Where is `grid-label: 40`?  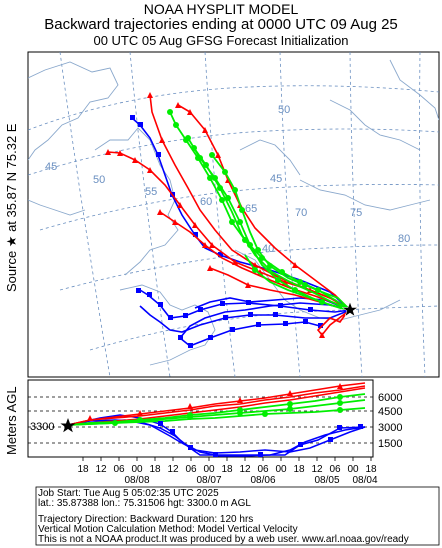 grid-label: 40 is located at coordinates (268, 249).